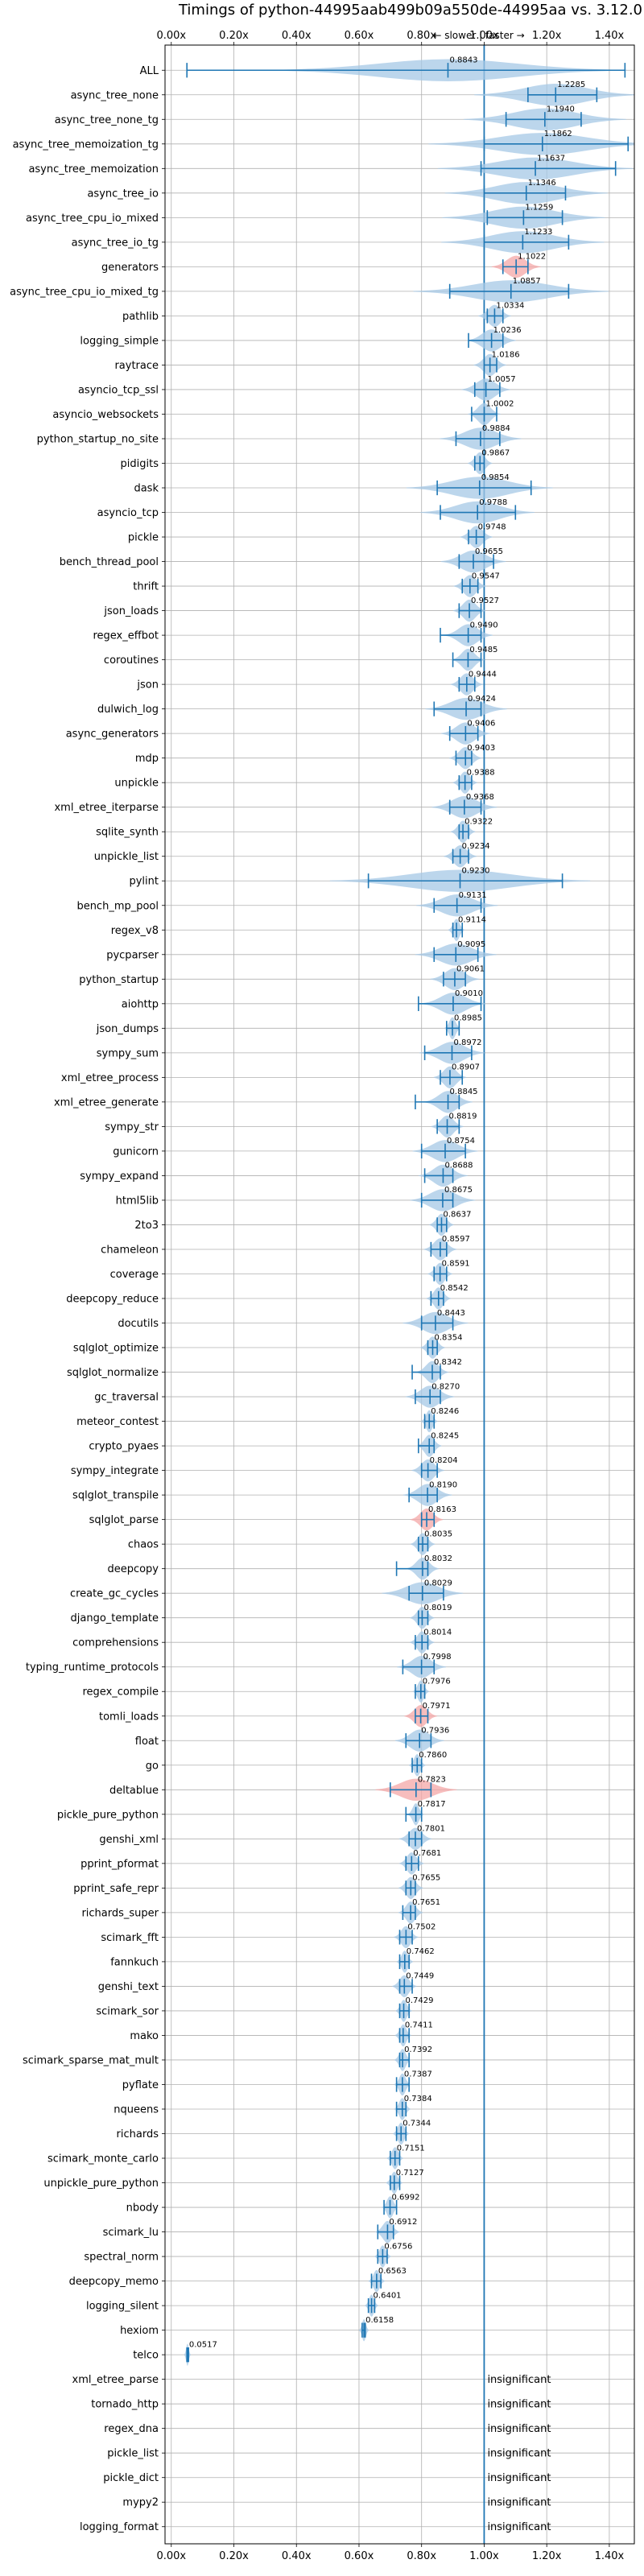  Describe the element at coordinates (146, 489) in the screenshot. I see `category-label: dask` at that location.